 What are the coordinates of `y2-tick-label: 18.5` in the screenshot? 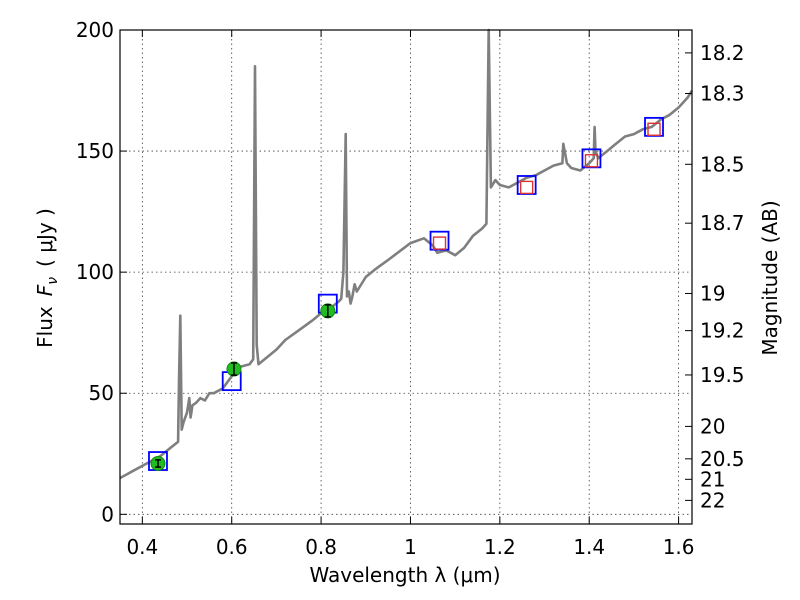 It's located at (722, 164).